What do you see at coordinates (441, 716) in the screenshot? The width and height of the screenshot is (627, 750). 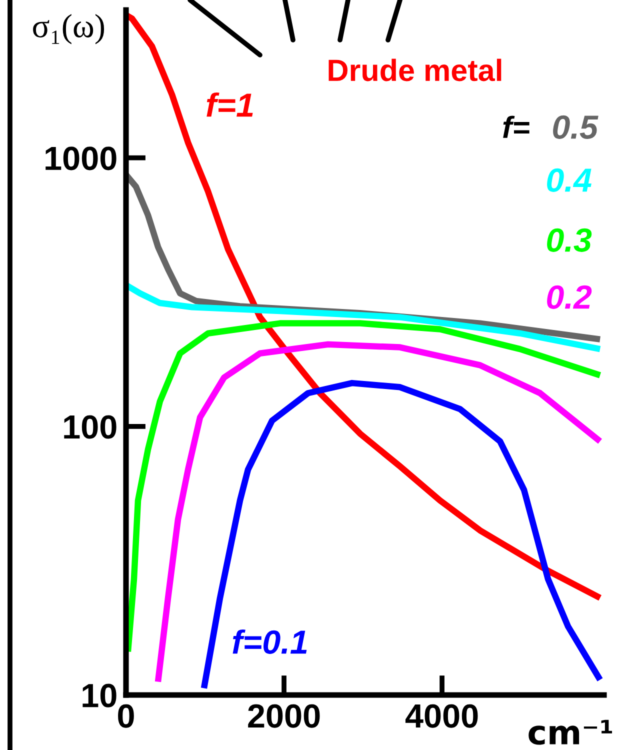 I see `x-tick-label: 4000` at bounding box center [441, 716].